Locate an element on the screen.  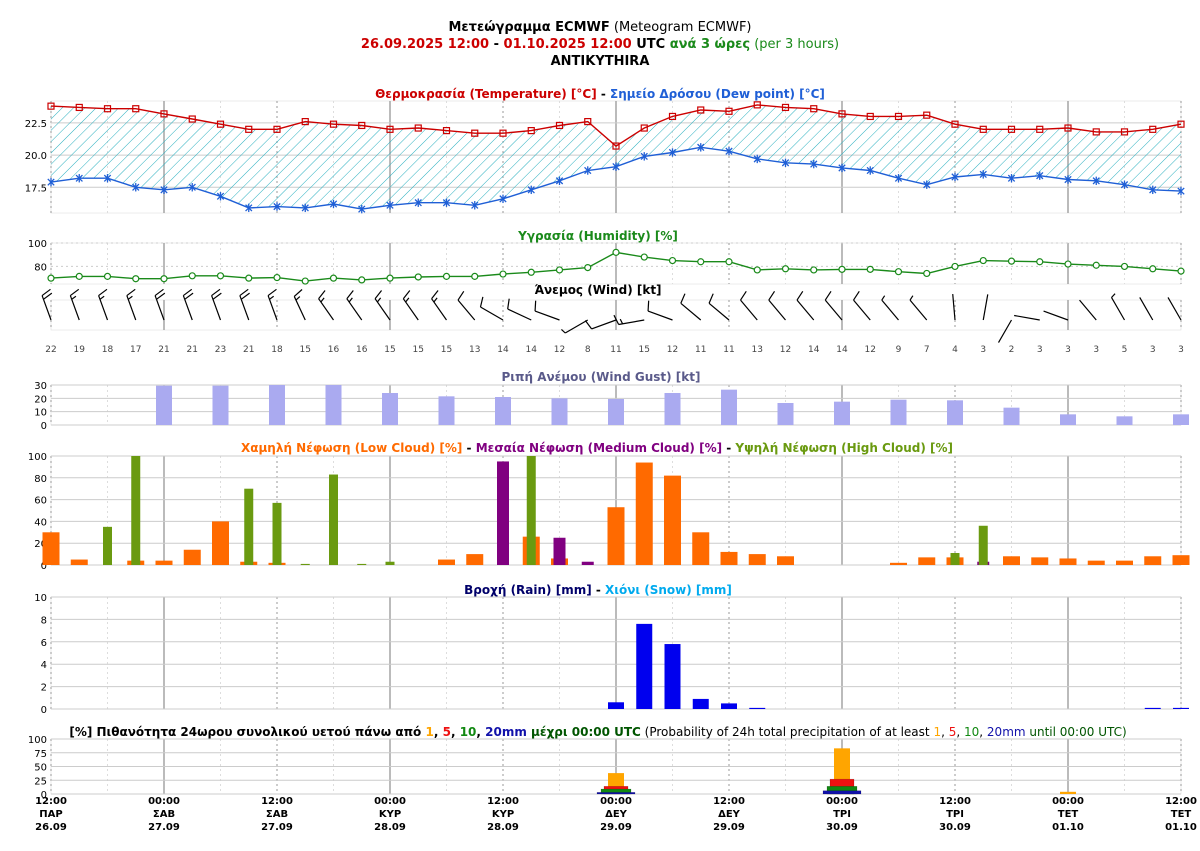
date-tick-label: 01.10 is located at coordinates (1068, 827).